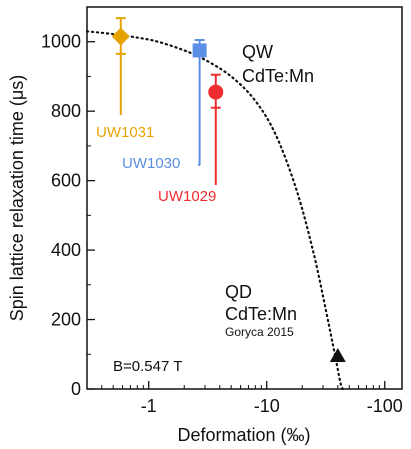  I want to click on annotation-qw-line2: CdTe:Mn, so click(278, 76).